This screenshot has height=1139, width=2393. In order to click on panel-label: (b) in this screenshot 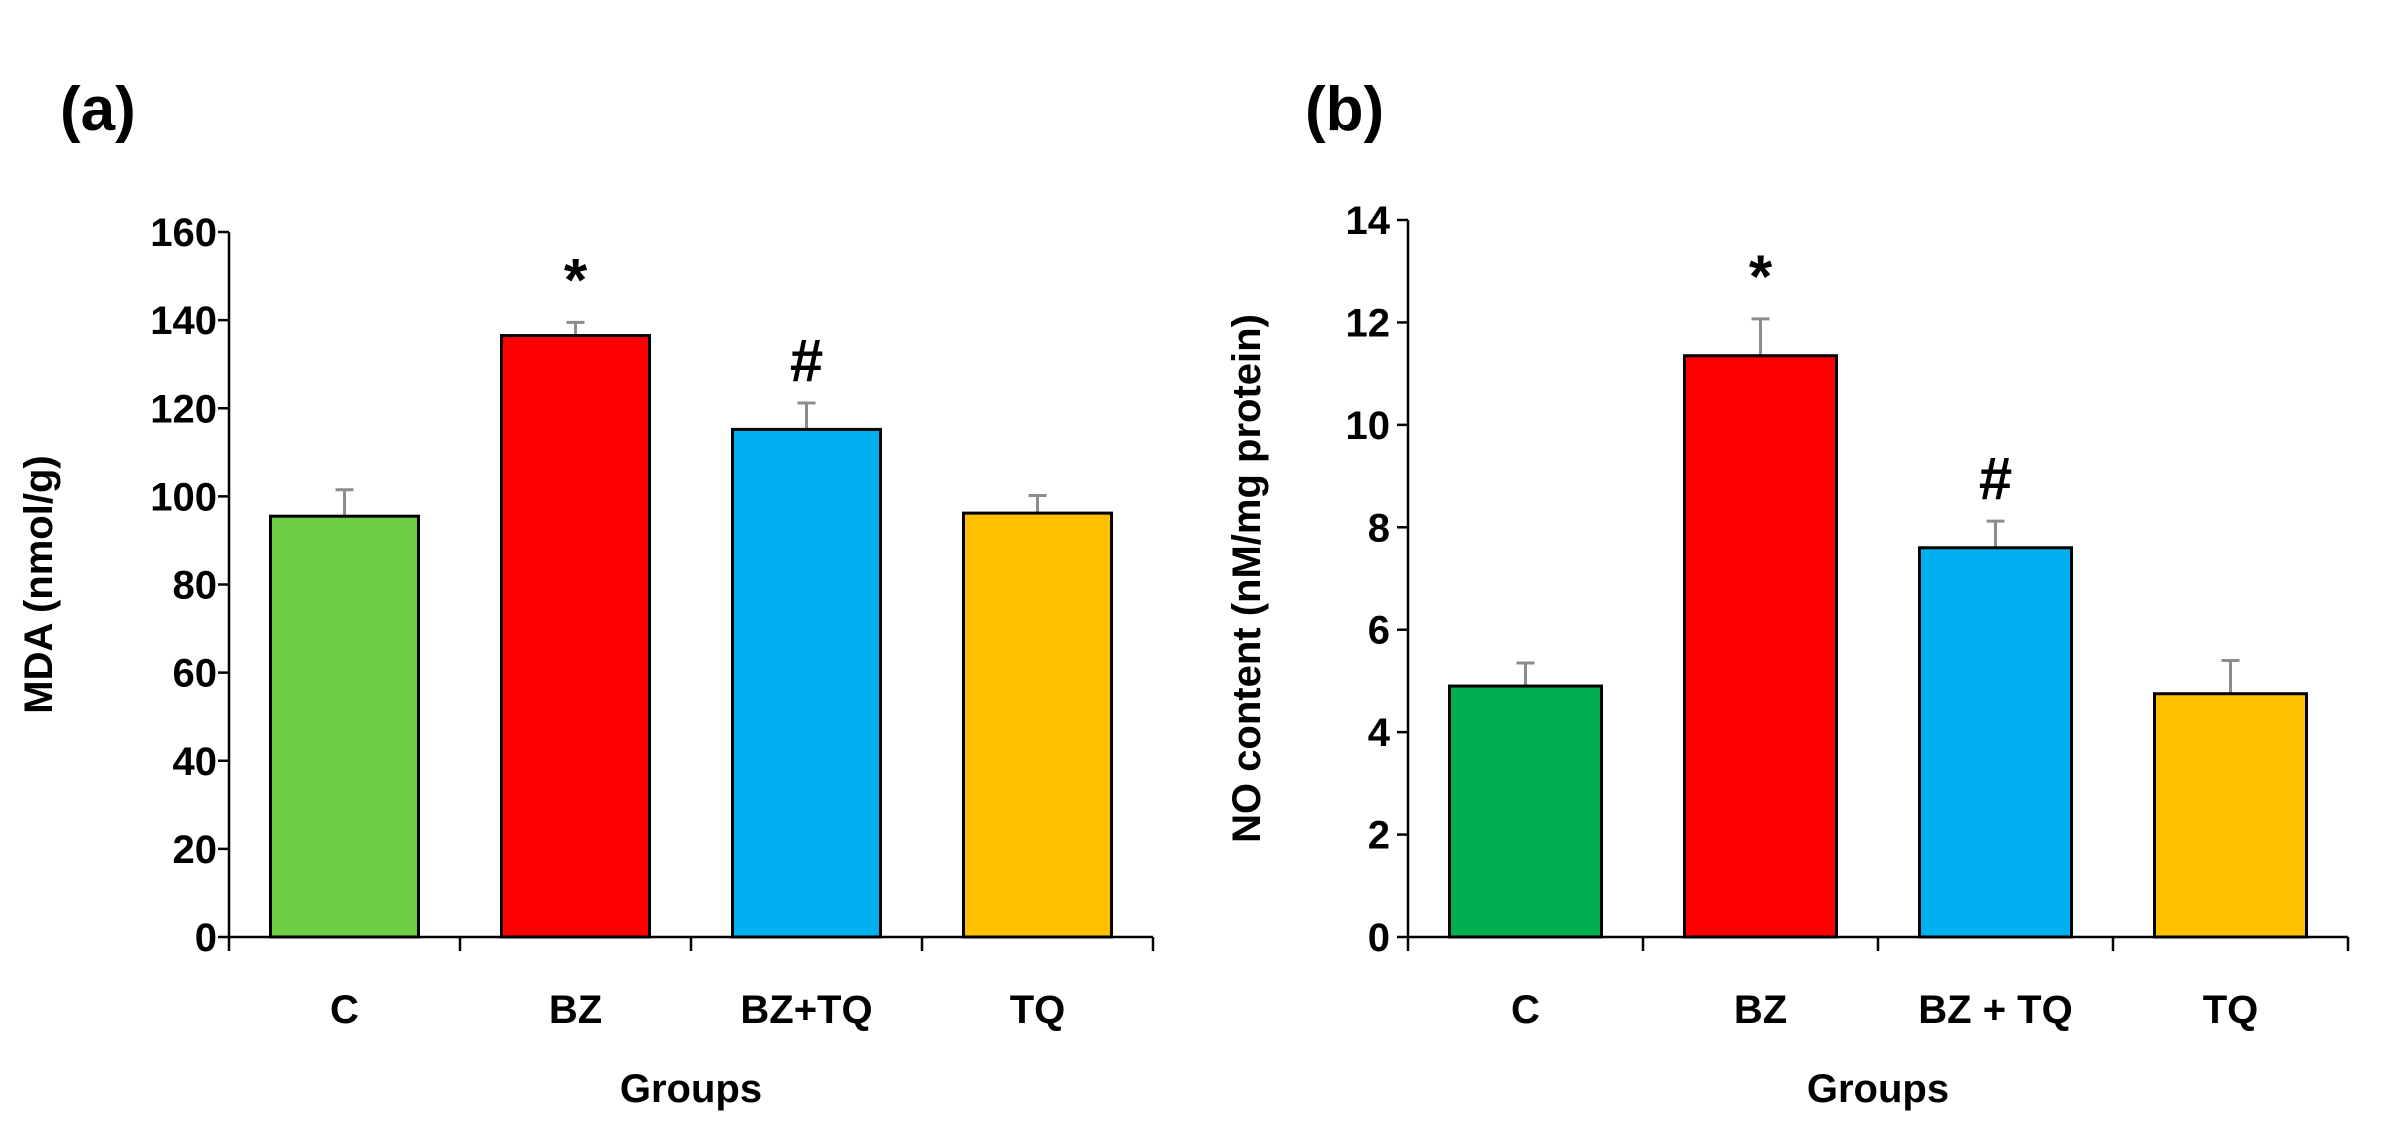, I will do `click(1344, 109)`.